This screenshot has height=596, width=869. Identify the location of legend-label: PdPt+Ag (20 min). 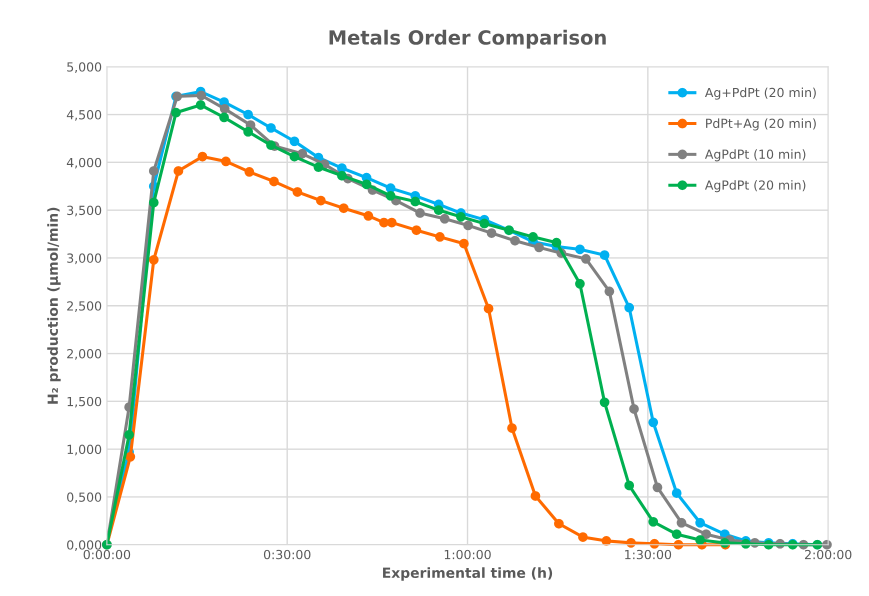
(761, 124).